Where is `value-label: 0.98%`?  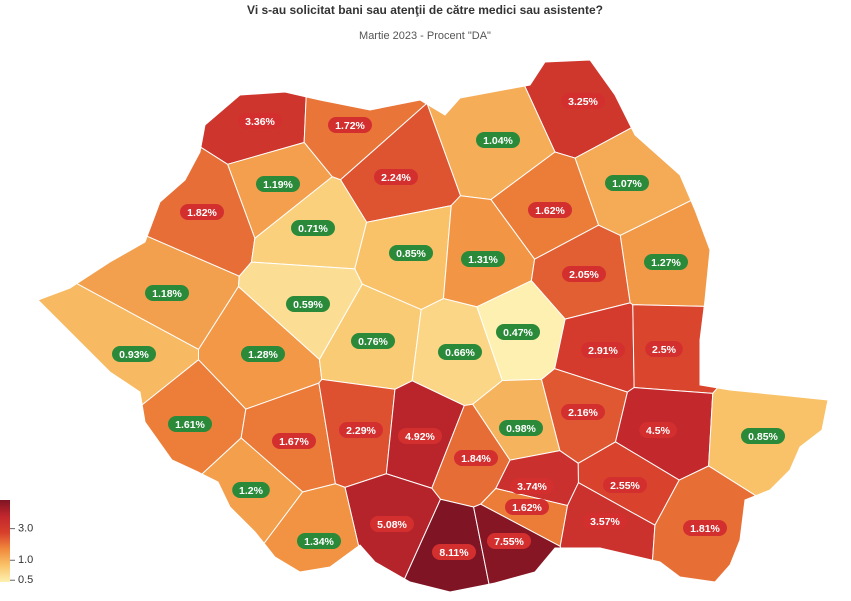
value-label: 0.98% is located at coordinates (521, 429).